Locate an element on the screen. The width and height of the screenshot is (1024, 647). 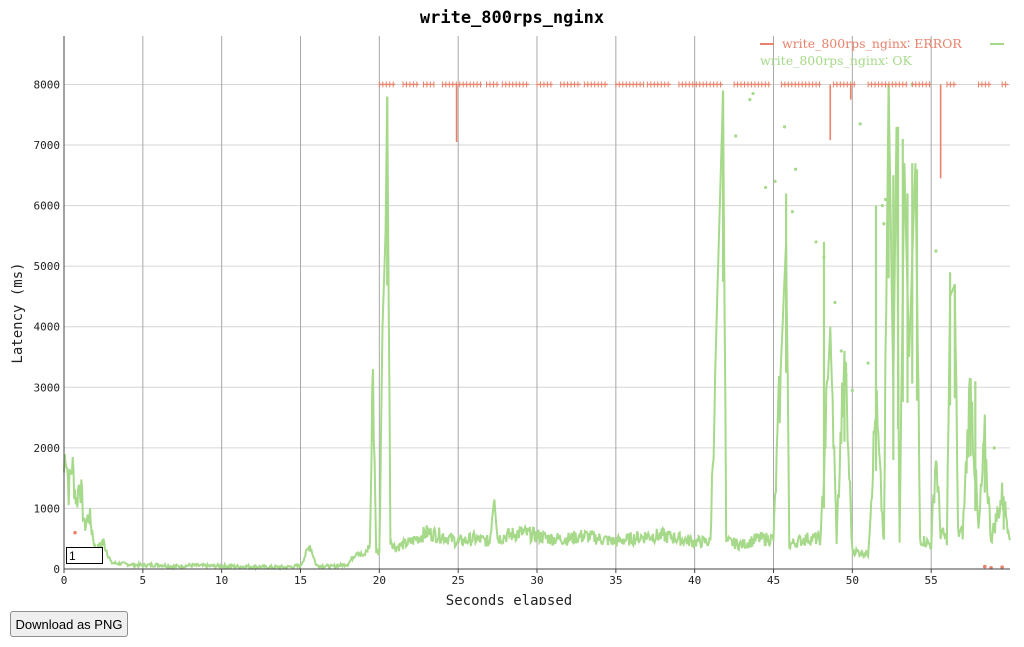
y-tick-label: 4000 is located at coordinates (47, 327).